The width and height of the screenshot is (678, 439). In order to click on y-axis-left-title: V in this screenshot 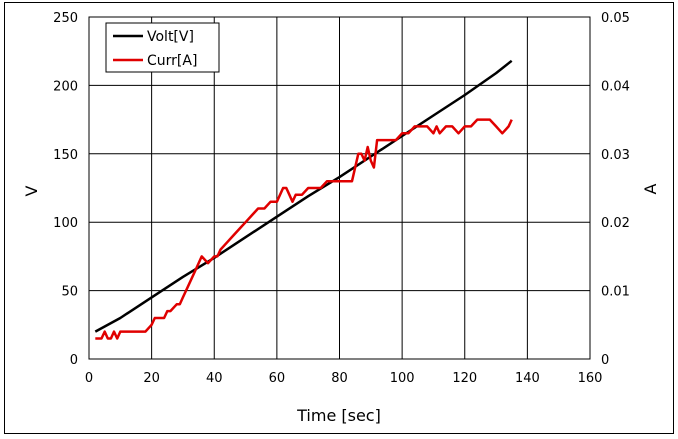, I will do `click(31, 190)`.